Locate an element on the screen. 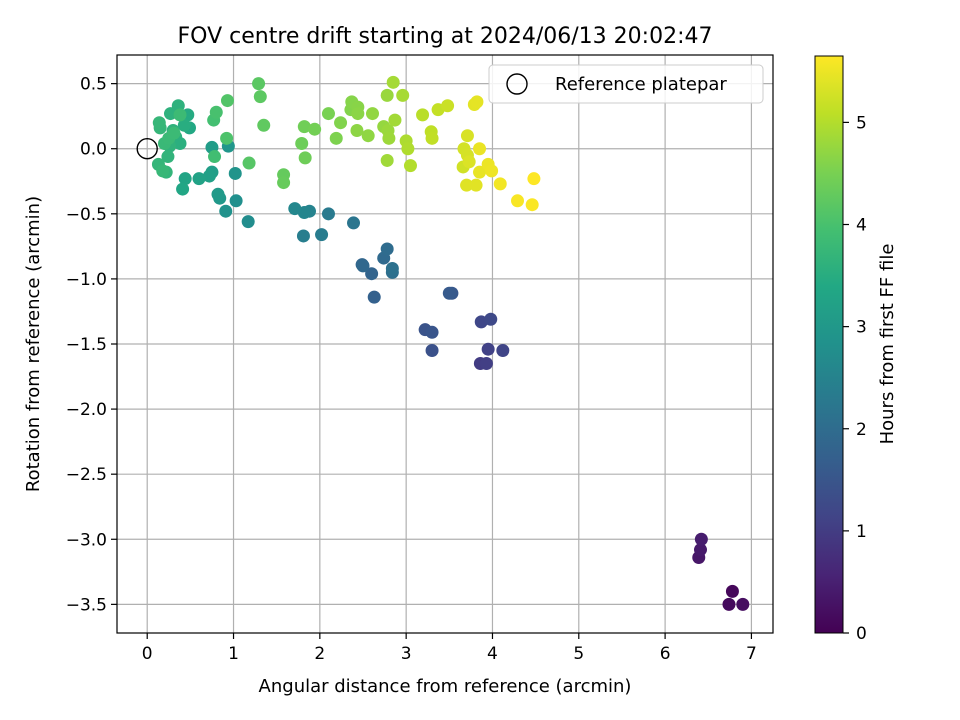 The height and width of the screenshot is (720, 960). x-tick-label: 7 is located at coordinates (751, 654).